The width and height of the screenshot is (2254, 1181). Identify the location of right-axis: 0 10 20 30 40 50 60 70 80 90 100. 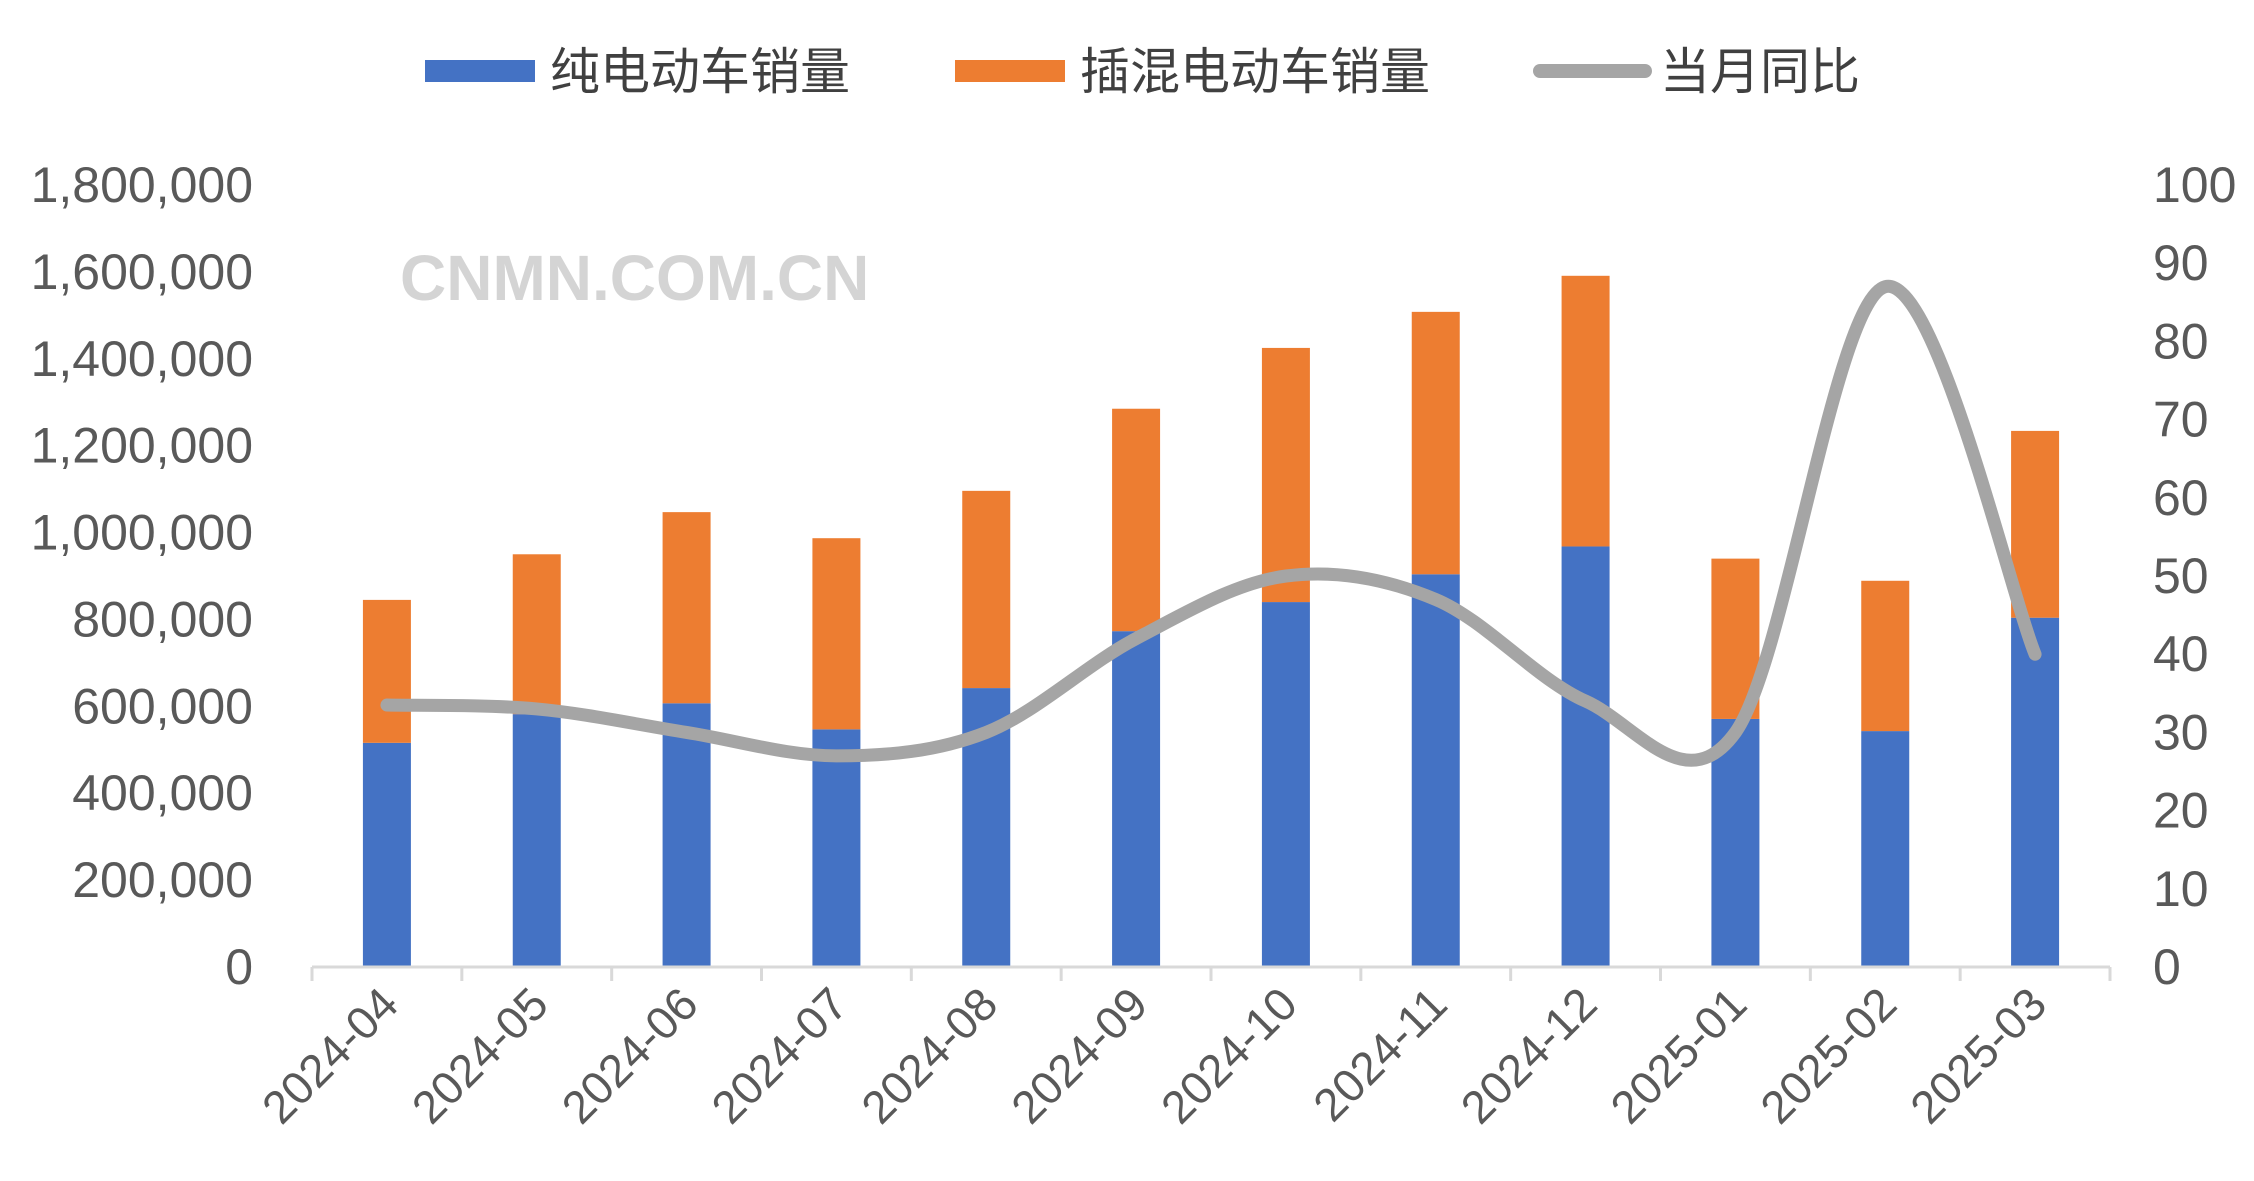
(2194, 576).